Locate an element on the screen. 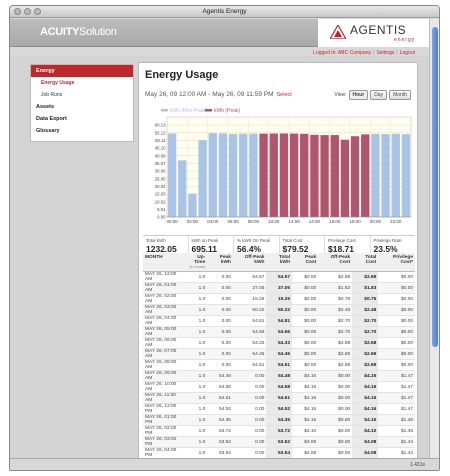 This screenshot has height=476, width=450. table-cell: $4.15 is located at coordinates (365, 420).